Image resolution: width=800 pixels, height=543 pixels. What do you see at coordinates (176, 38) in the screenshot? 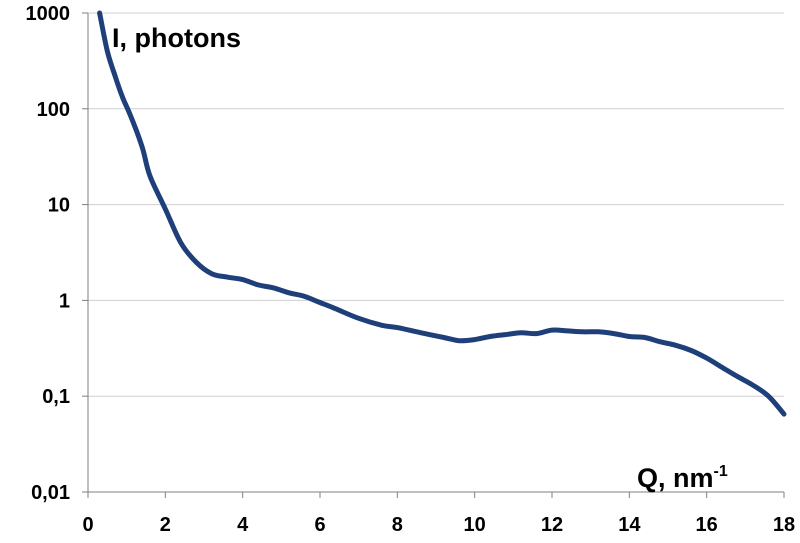
I see `y-axis-title: I, photons` at bounding box center [176, 38].